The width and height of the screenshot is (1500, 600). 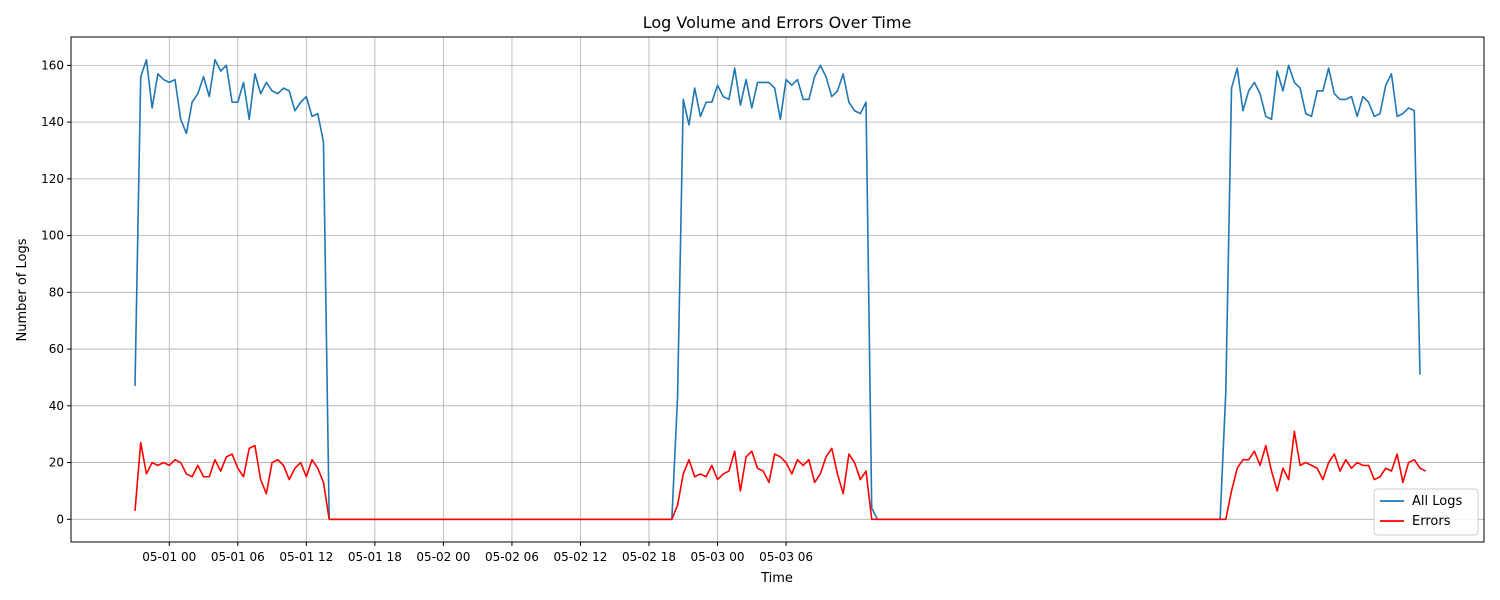 I want to click on x-tick-label: 05-02 18, so click(x=649, y=557).